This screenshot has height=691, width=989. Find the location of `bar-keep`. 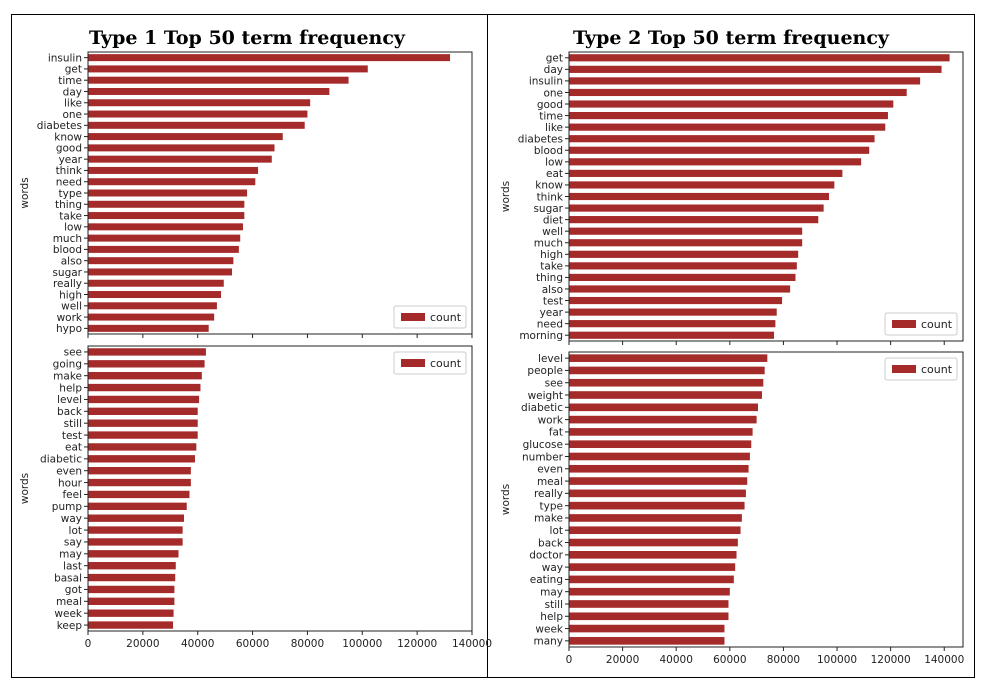

bar-keep is located at coordinates (131, 625).